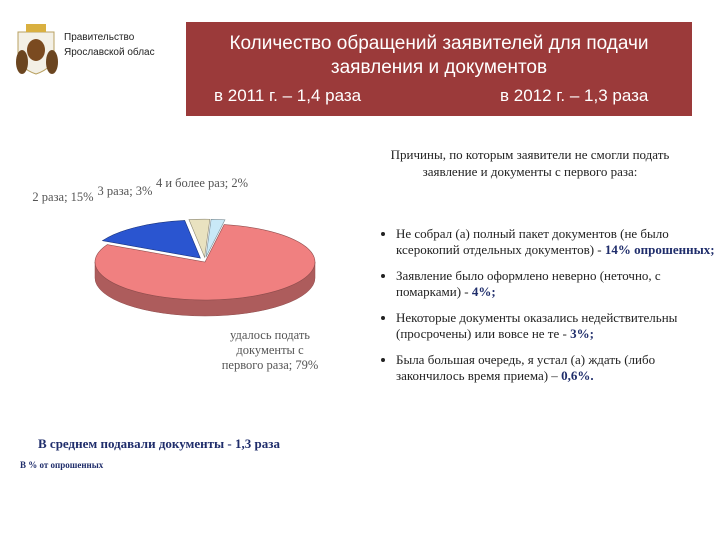 The height and width of the screenshot is (540, 720). What do you see at coordinates (144, 191) in the screenshot?
I see `slice-value: 3%` at bounding box center [144, 191].